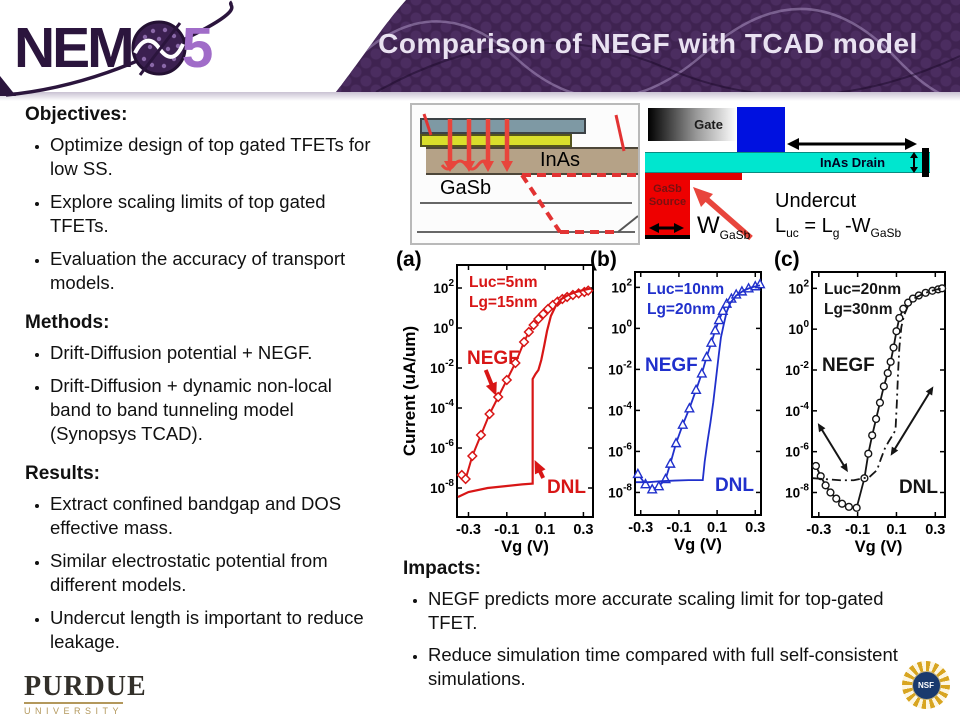  What do you see at coordinates (692, 124) in the screenshot?
I see `gate-block: Gate` at bounding box center [692, 124].